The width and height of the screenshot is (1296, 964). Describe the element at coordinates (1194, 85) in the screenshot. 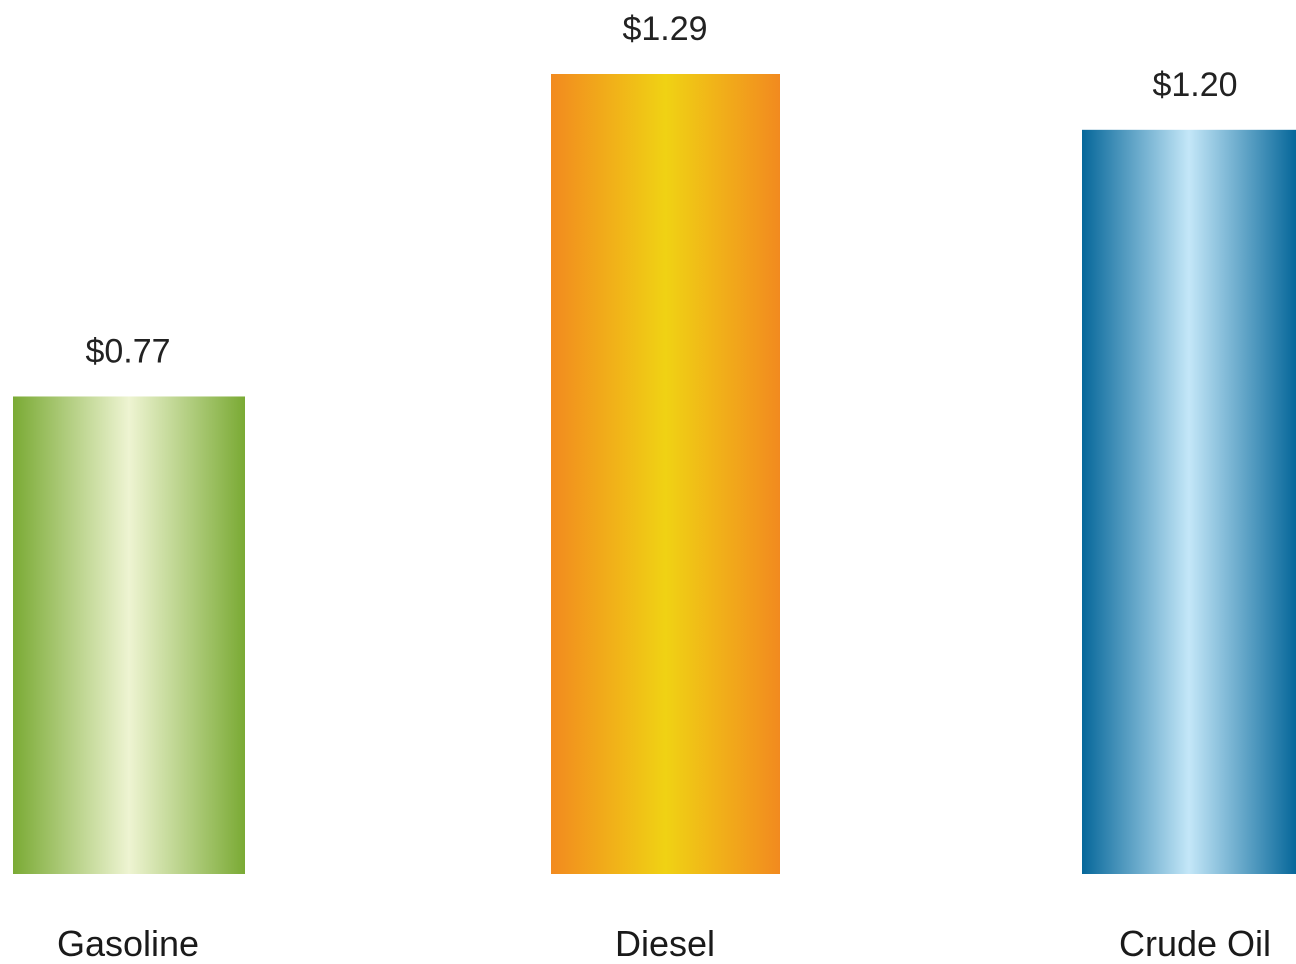

I see `value-label-crude-oil: $1.20` at that location.